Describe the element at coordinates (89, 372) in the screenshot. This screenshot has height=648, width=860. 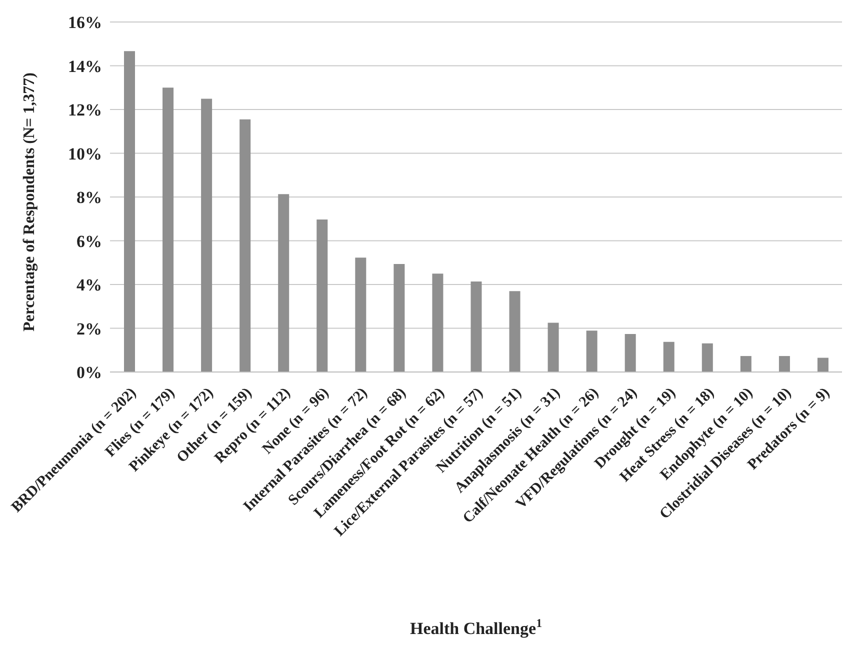
I see `y-tick-label: 0%` at that location.